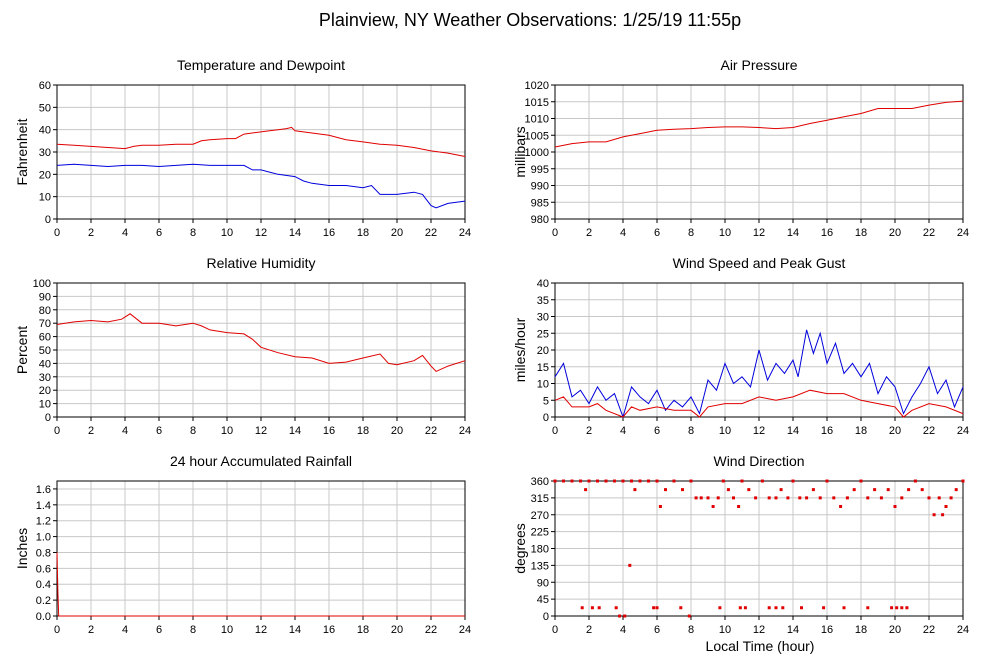 Image resolution: width=1000 pixels, height=665 pixels. What do you see at coordinates (45, 311) in the screenshot?
I see `y-tick-label: 80` at bounding box center [45, 311].